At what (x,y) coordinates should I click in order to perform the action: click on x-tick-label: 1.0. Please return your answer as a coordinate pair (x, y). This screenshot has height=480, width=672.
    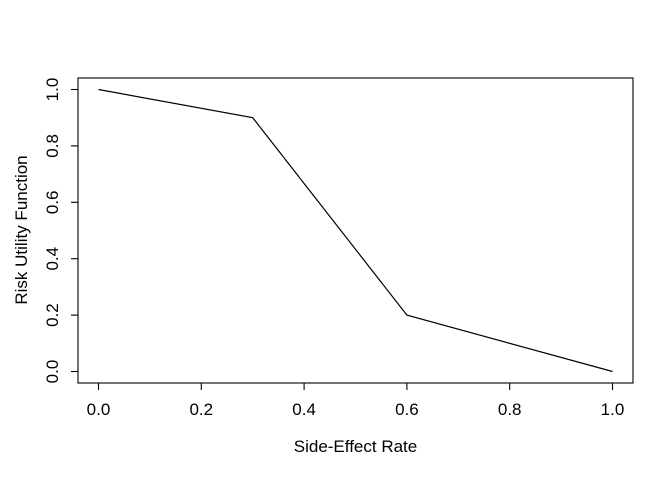
    Looking at the image, I should click on (613, 409).